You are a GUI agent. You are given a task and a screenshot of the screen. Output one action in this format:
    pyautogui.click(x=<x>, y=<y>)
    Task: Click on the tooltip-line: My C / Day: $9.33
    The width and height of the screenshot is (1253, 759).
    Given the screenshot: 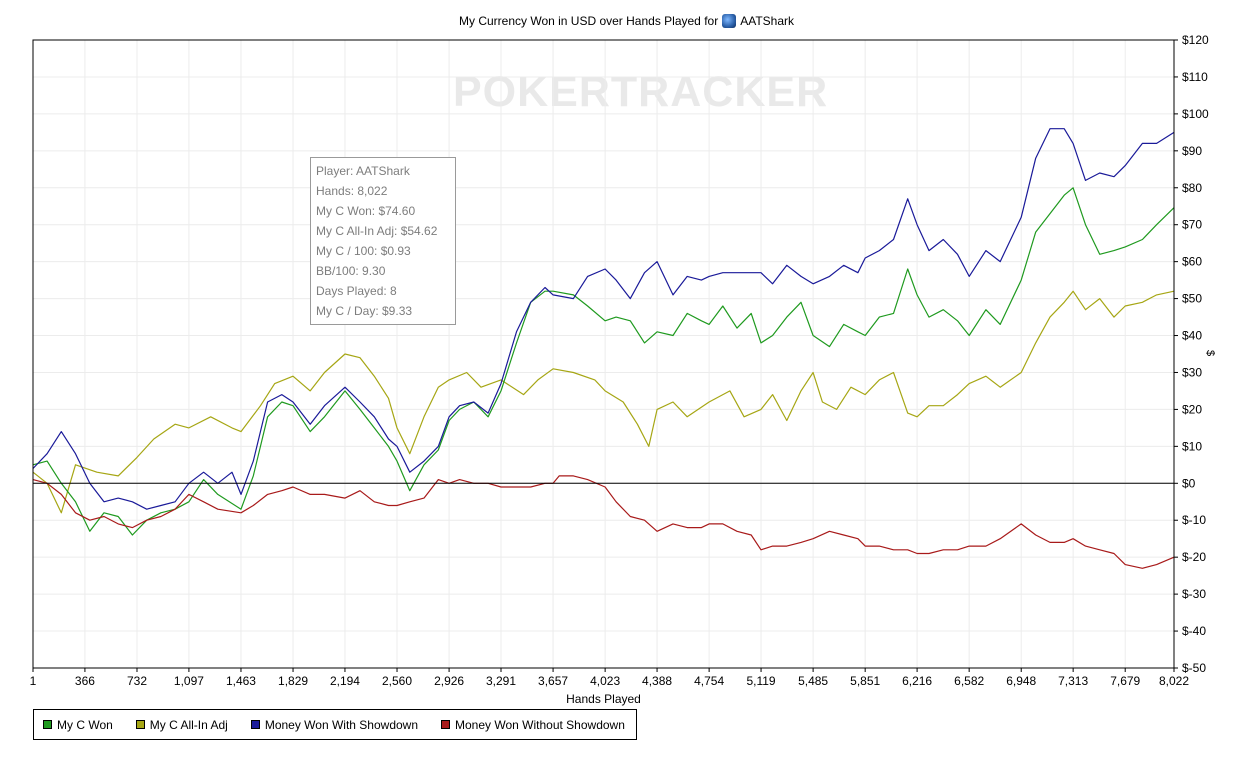 What is the action you would take?
    pyautogui.click(x=364, y=311)
    